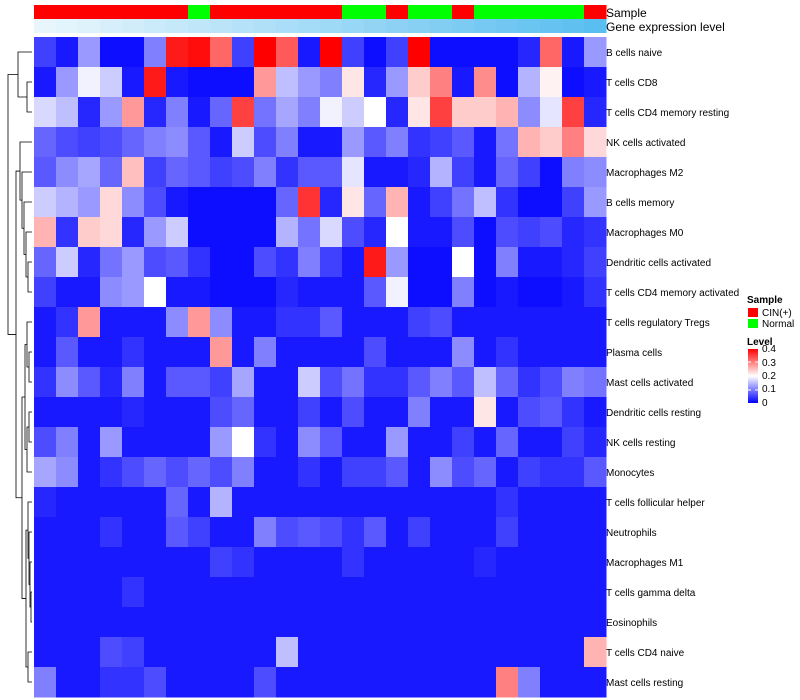 Image resolution: width=800 pixels, height=700 pixels. I want to click on level-tick-label: 0.2, so click(769, 376).